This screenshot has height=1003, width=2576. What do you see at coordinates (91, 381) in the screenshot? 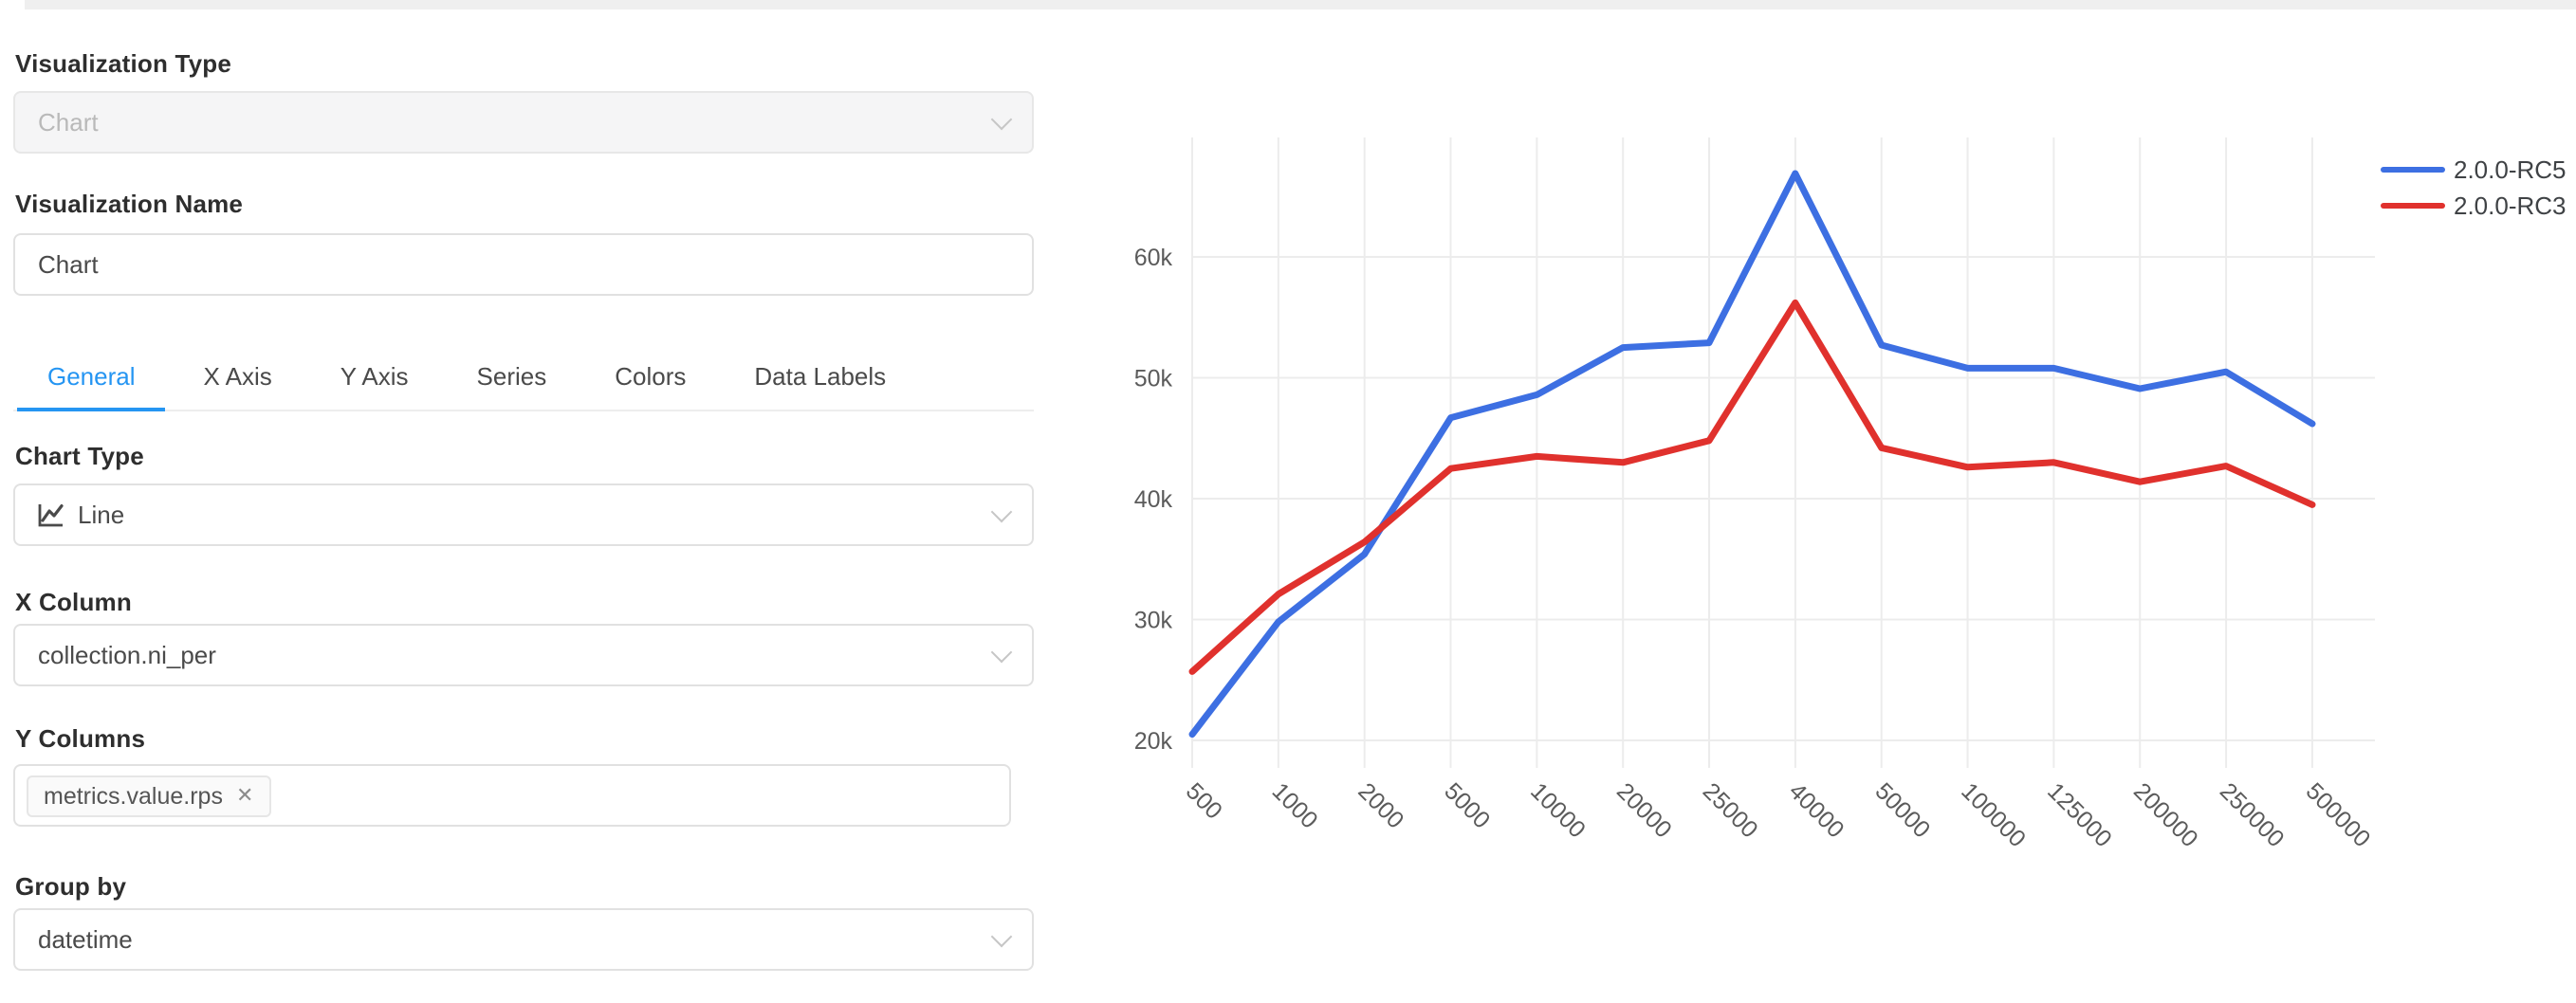
I see `tab-general: General` at bounding box center [91, 381].